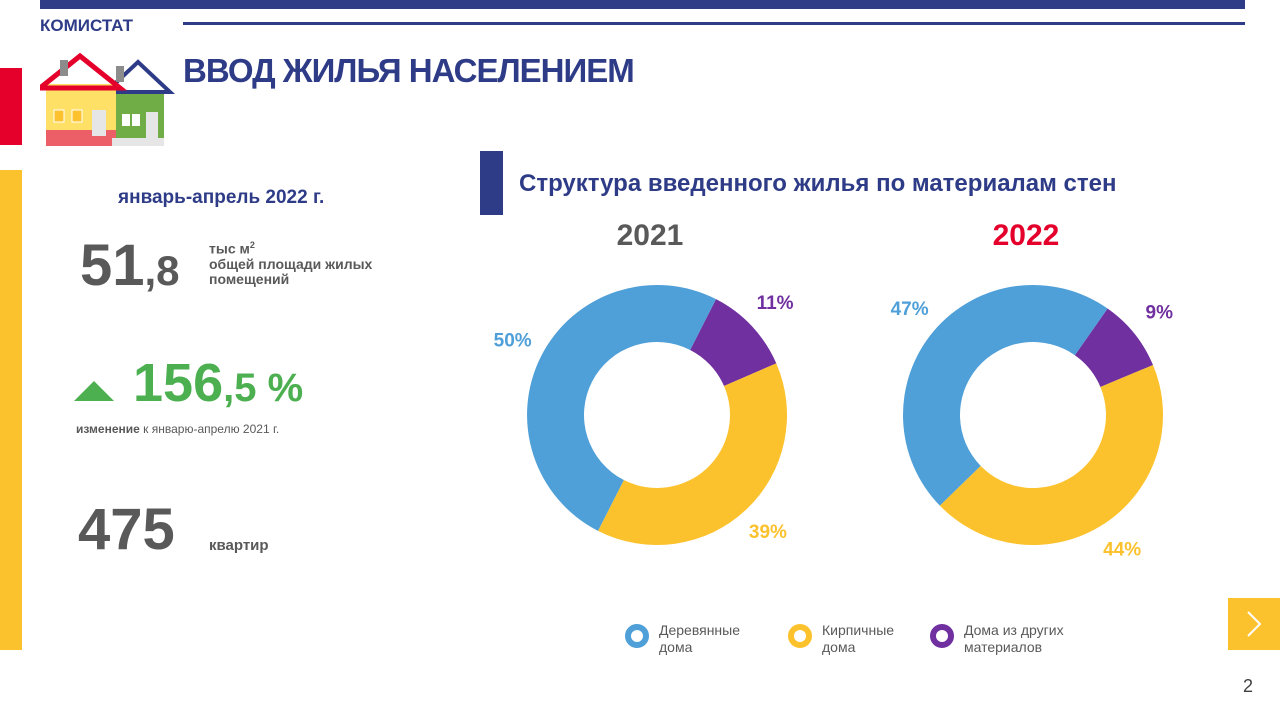  I want to click on flats-value: 475, so click(126, 529).